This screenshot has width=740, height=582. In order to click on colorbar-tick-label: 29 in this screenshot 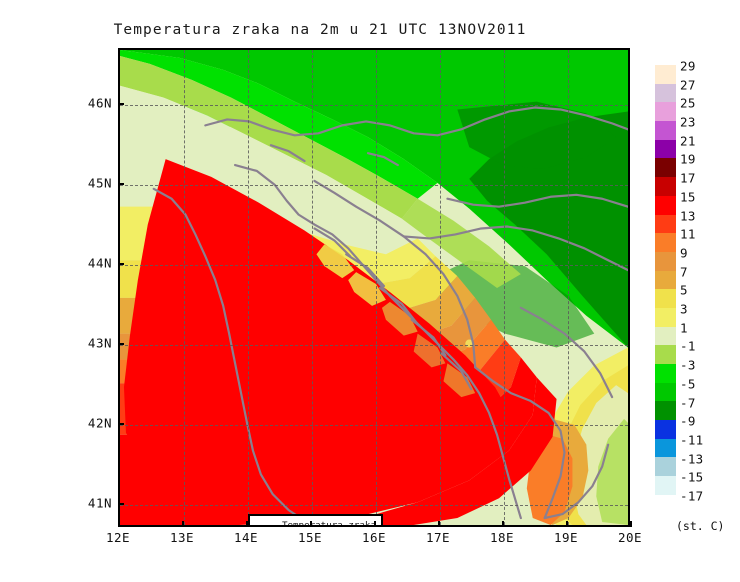, I will do `click(688, 66)`.